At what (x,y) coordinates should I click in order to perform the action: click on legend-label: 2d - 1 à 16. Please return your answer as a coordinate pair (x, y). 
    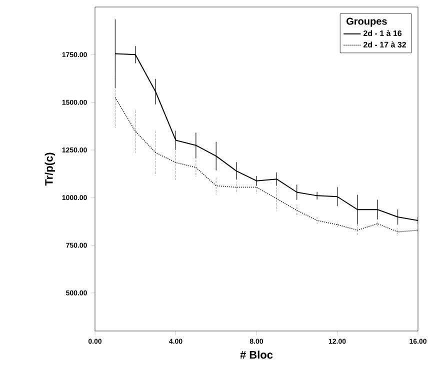
    Looking at the image, I should click on (382, 33).